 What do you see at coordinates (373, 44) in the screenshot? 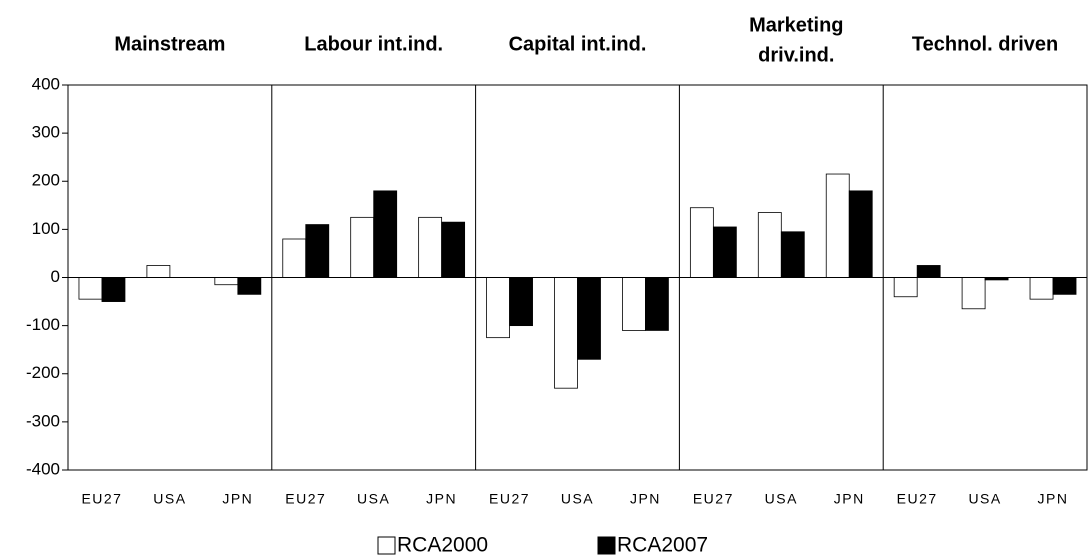
I see `panel-title: Labour int.ind.` at bounding box center [373, 44].